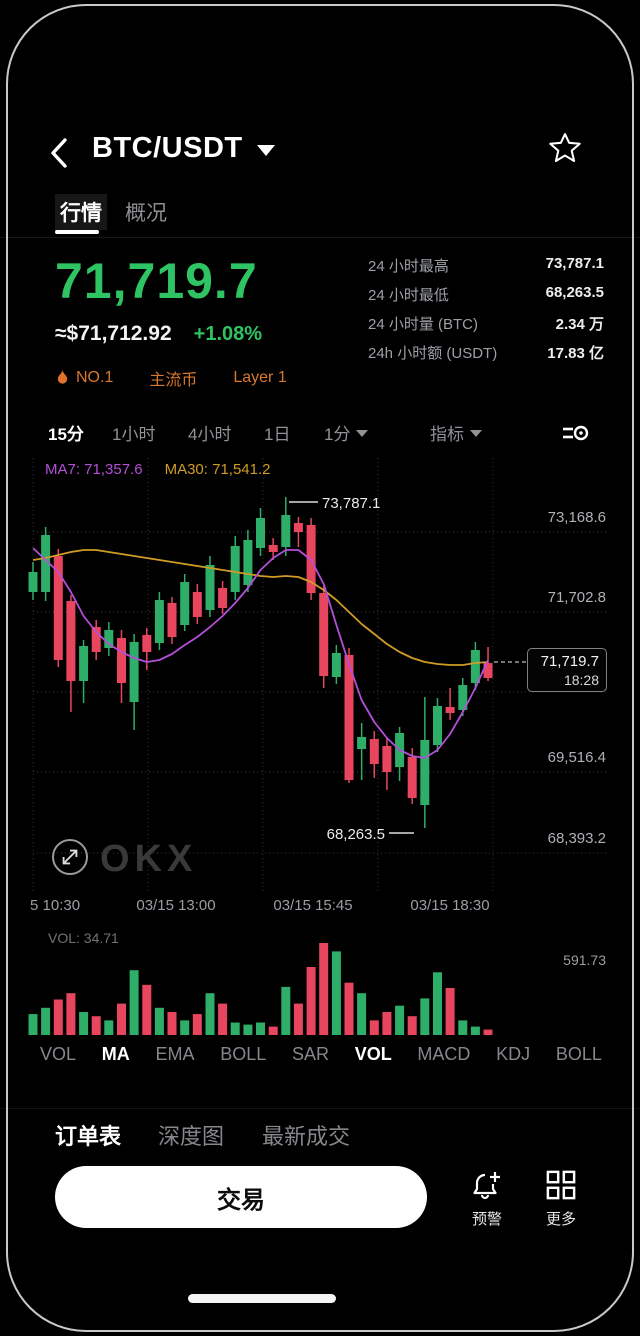 The width and height of the screenshot is (640, 1336). I want to click on stat-label: 24 小时量 (BTC), so click(423, 324).